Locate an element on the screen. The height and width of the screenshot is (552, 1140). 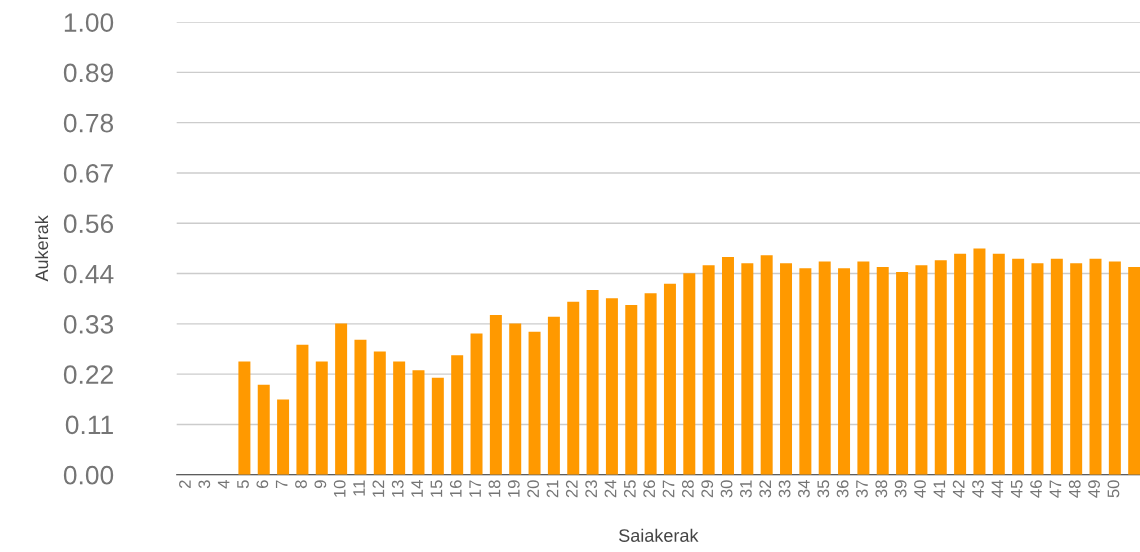
y-tick-label: 0.44 is located at coordinates (88, 274).